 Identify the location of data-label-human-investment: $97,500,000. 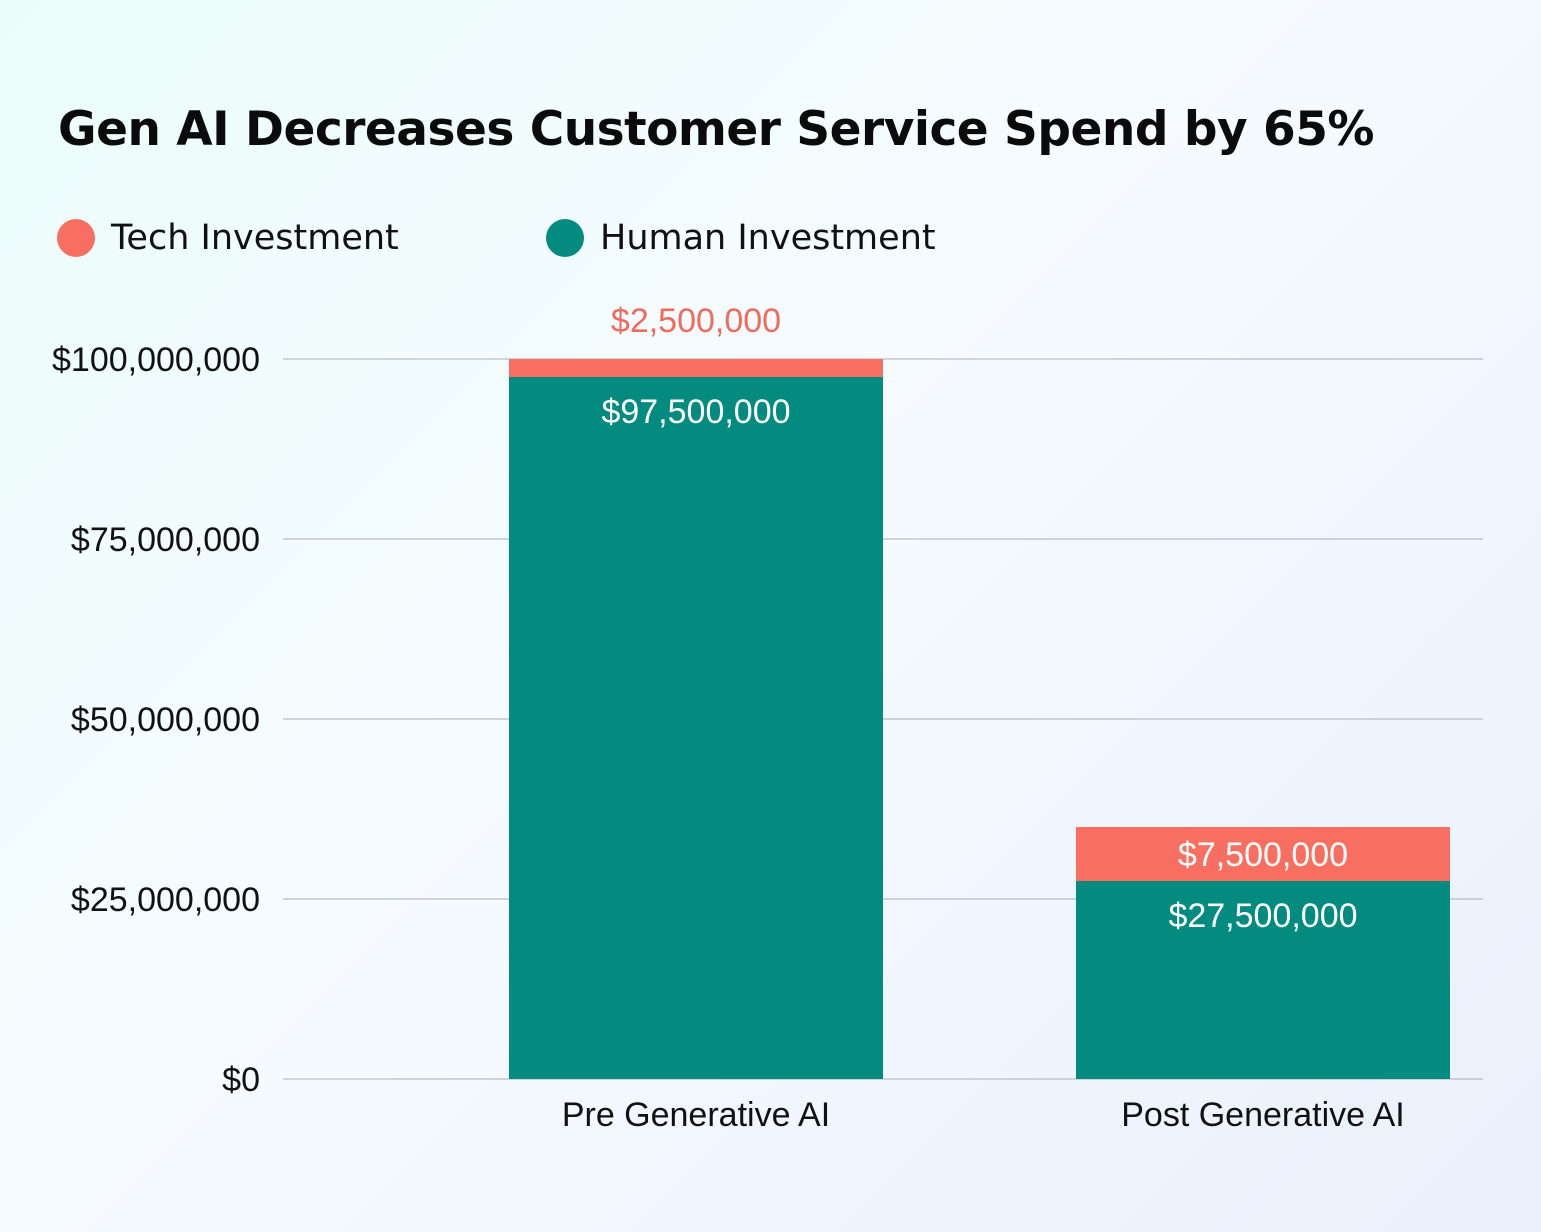
(695, 412).